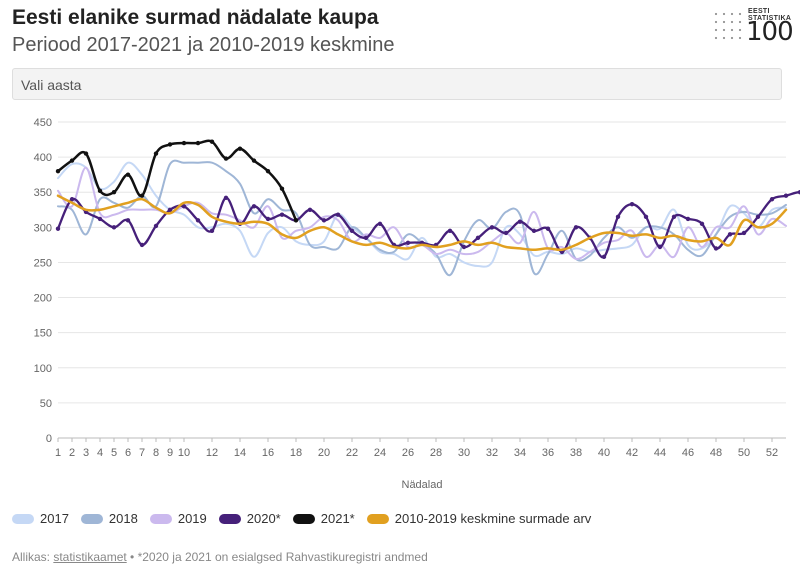 Image resolution: width=800 pixels, height=570 pixels. I want to click on year-selector-label: Vali aasta, so click(51, 85).